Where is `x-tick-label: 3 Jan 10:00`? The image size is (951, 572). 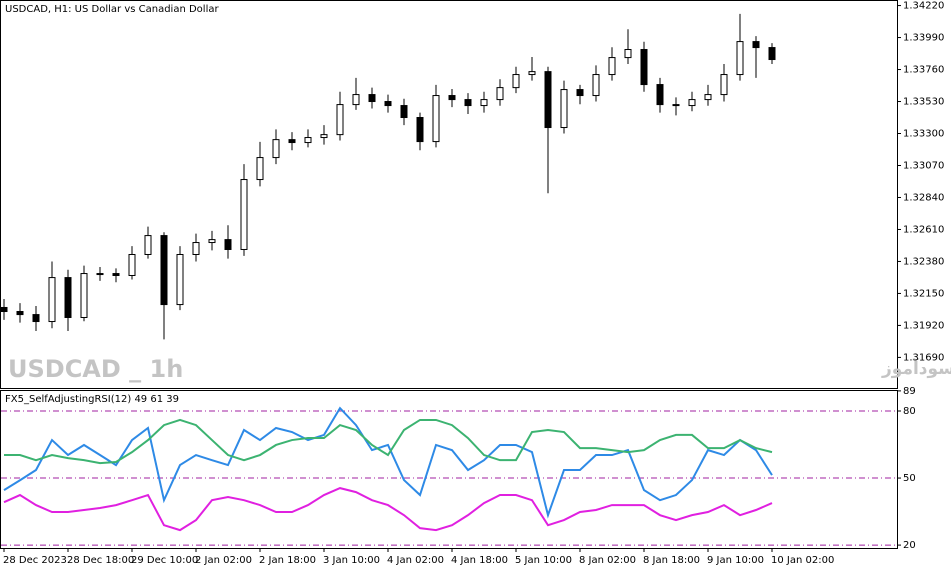 x-tick-label: 3 Jan 10:00 is located at coordinates (351, 560).